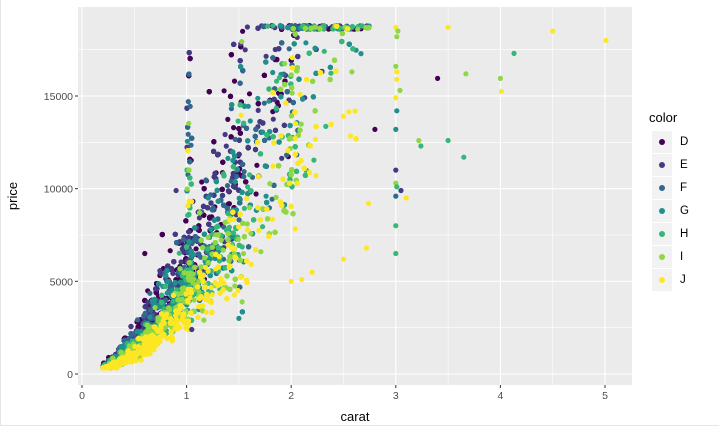  I want to click on legend-label: E, so click(684, 164).